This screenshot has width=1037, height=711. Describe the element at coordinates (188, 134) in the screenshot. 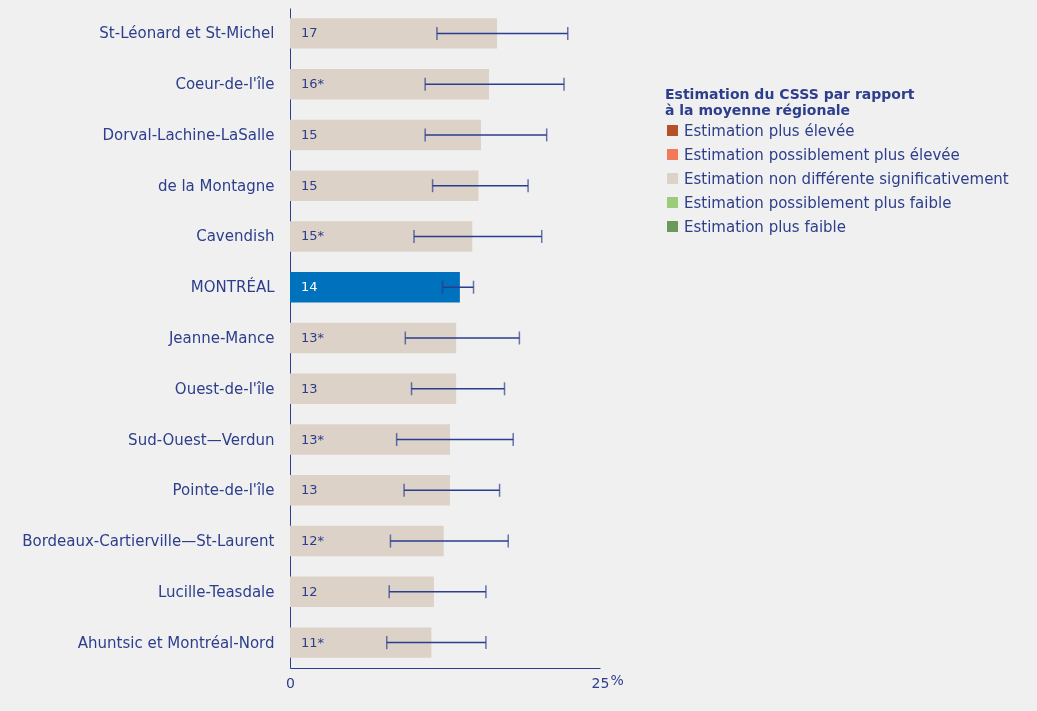

I see `y-tick-label: Dorval-Lachine-LaSalle` at that location.